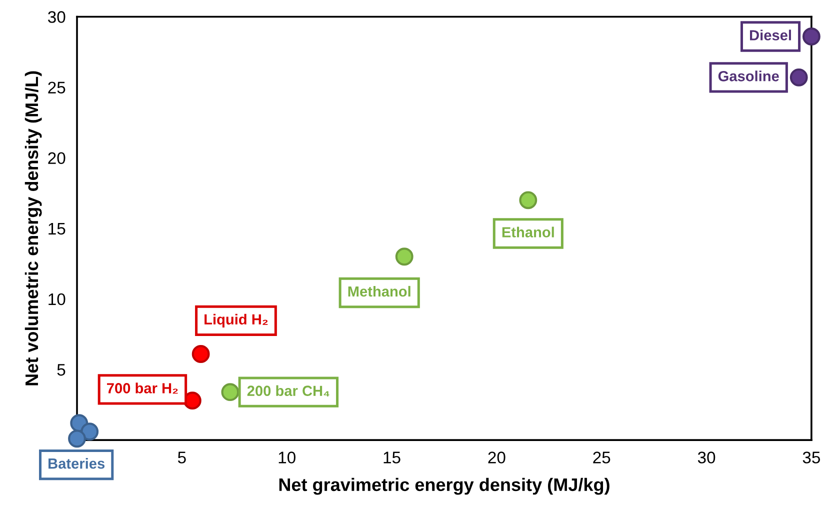 The image size is (828, 507). Describe the element at coordinates (444, 486) in the screenshot. I see `x-axis-title: Net gravimetric energy density (MJ/kg)` at that location.